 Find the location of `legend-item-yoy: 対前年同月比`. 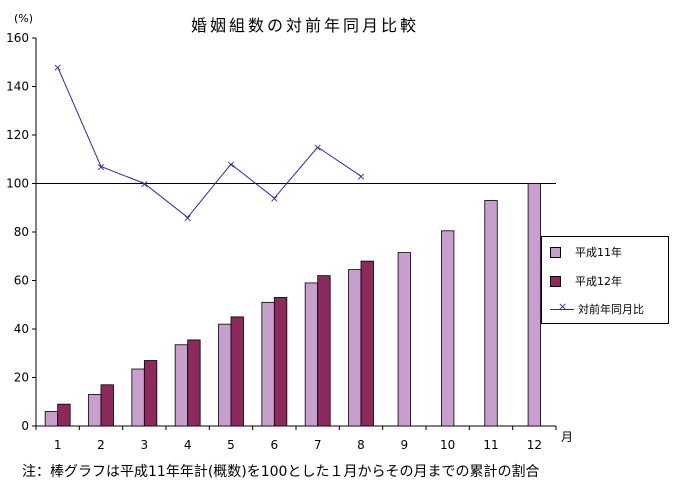

legend-item-yoy: 対前年同月比 is located at coordinates (597, 308).